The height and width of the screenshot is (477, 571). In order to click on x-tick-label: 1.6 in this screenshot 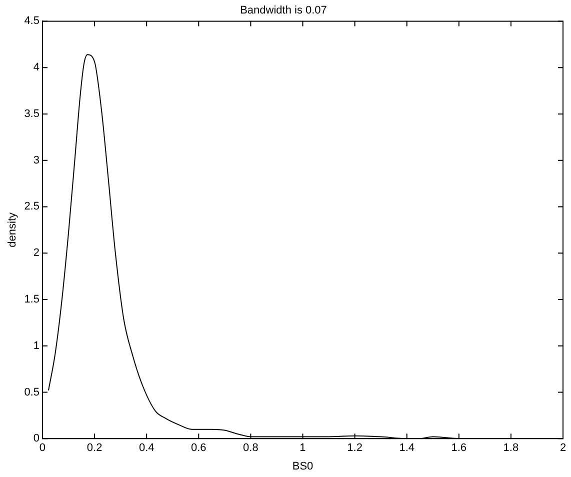, I will do `click(459, 448)`.